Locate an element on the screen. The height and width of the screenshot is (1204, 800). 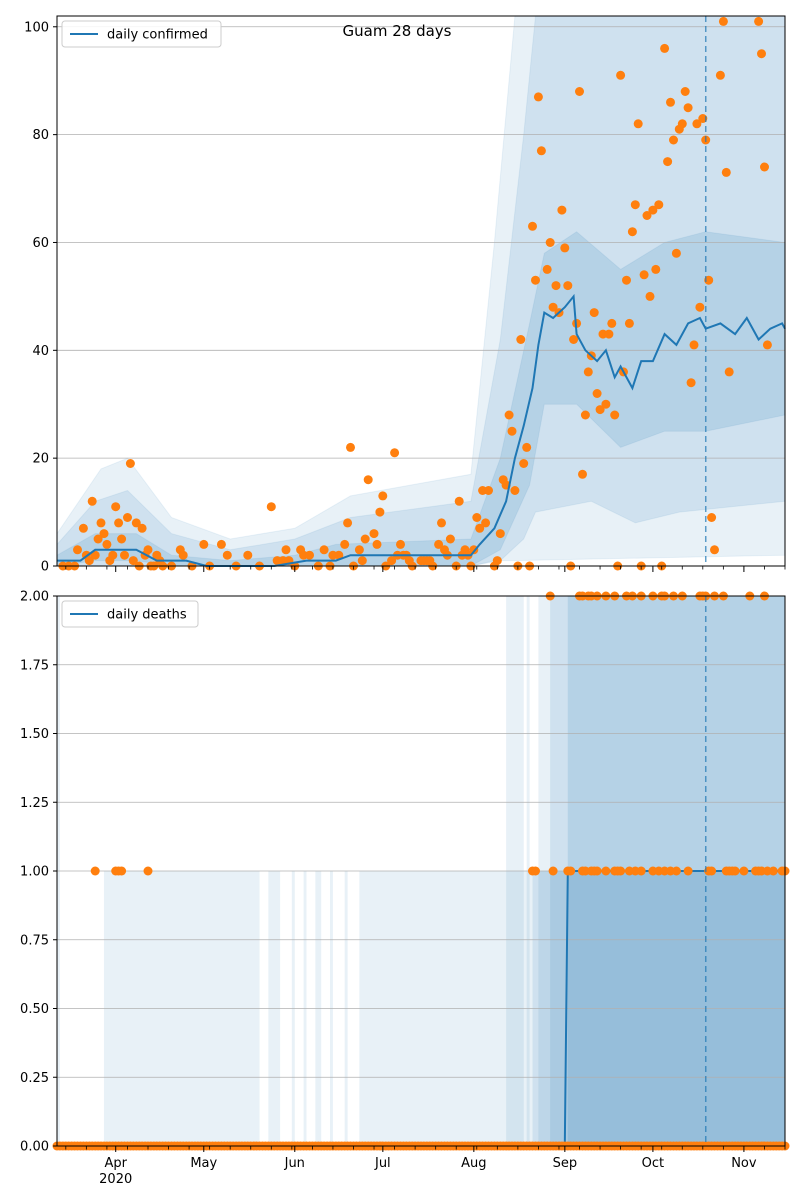
x-month-label: May is located at coordinates (203, 1163).